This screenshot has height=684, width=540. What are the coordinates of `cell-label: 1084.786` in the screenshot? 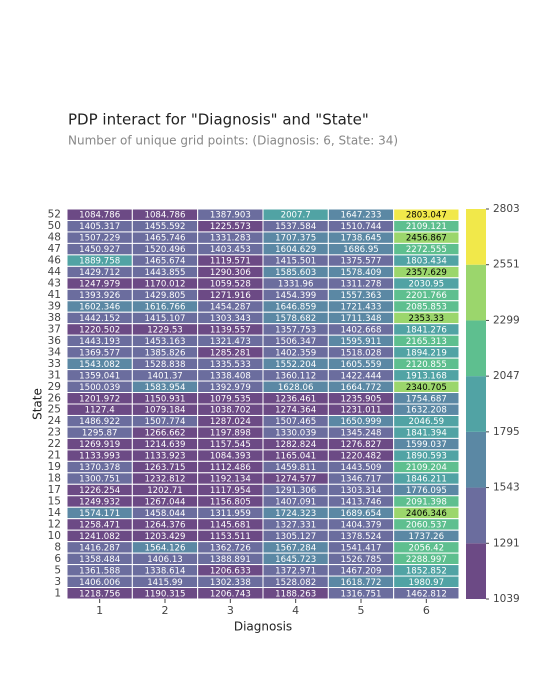 It's located at (99, 216).